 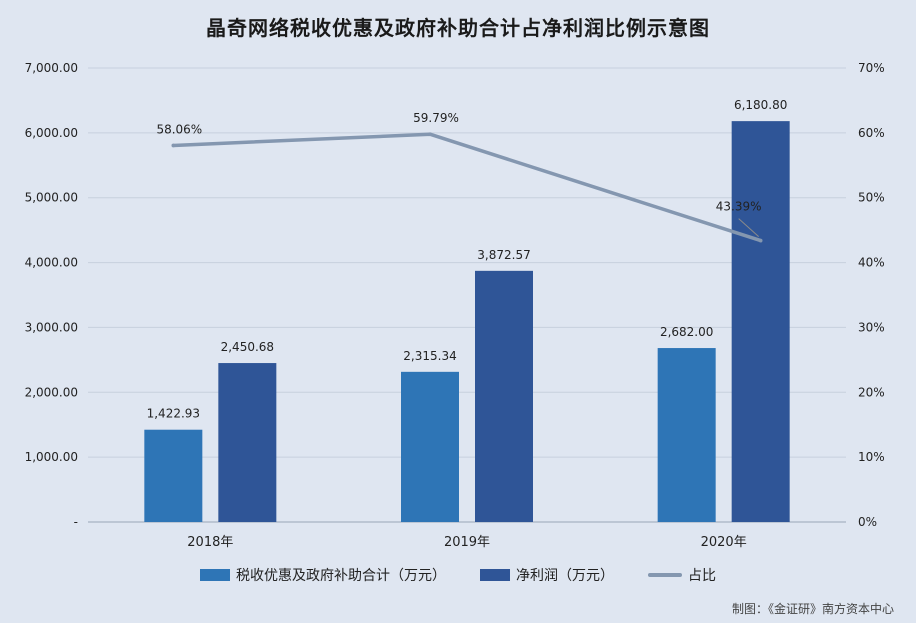 What do you see at coordinates (760, 105) in the screenshot?
I see `bar-data-label: 6,180.80` at bounding box center [760, 105].